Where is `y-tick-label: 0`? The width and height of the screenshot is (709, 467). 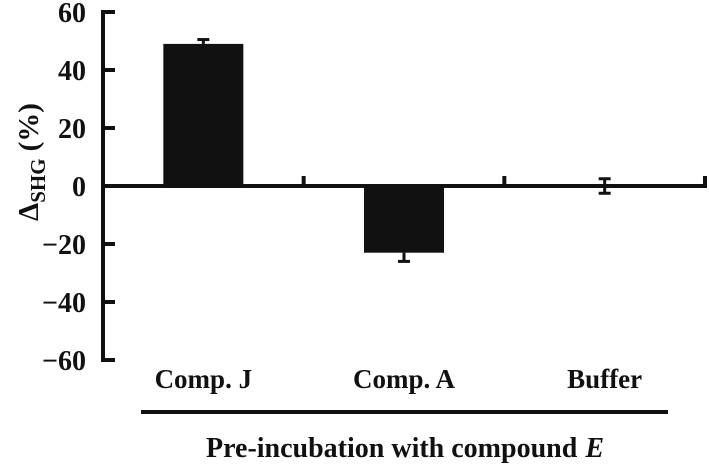 y-tick-label: 0 is located at coordinates (79, 187).